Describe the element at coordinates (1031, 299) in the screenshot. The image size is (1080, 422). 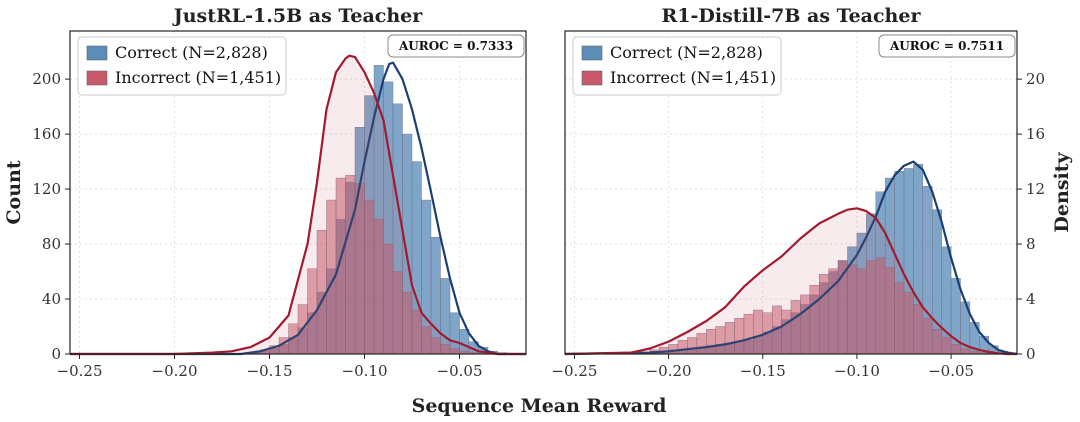
I see `y-tick-label: 4` at that location.